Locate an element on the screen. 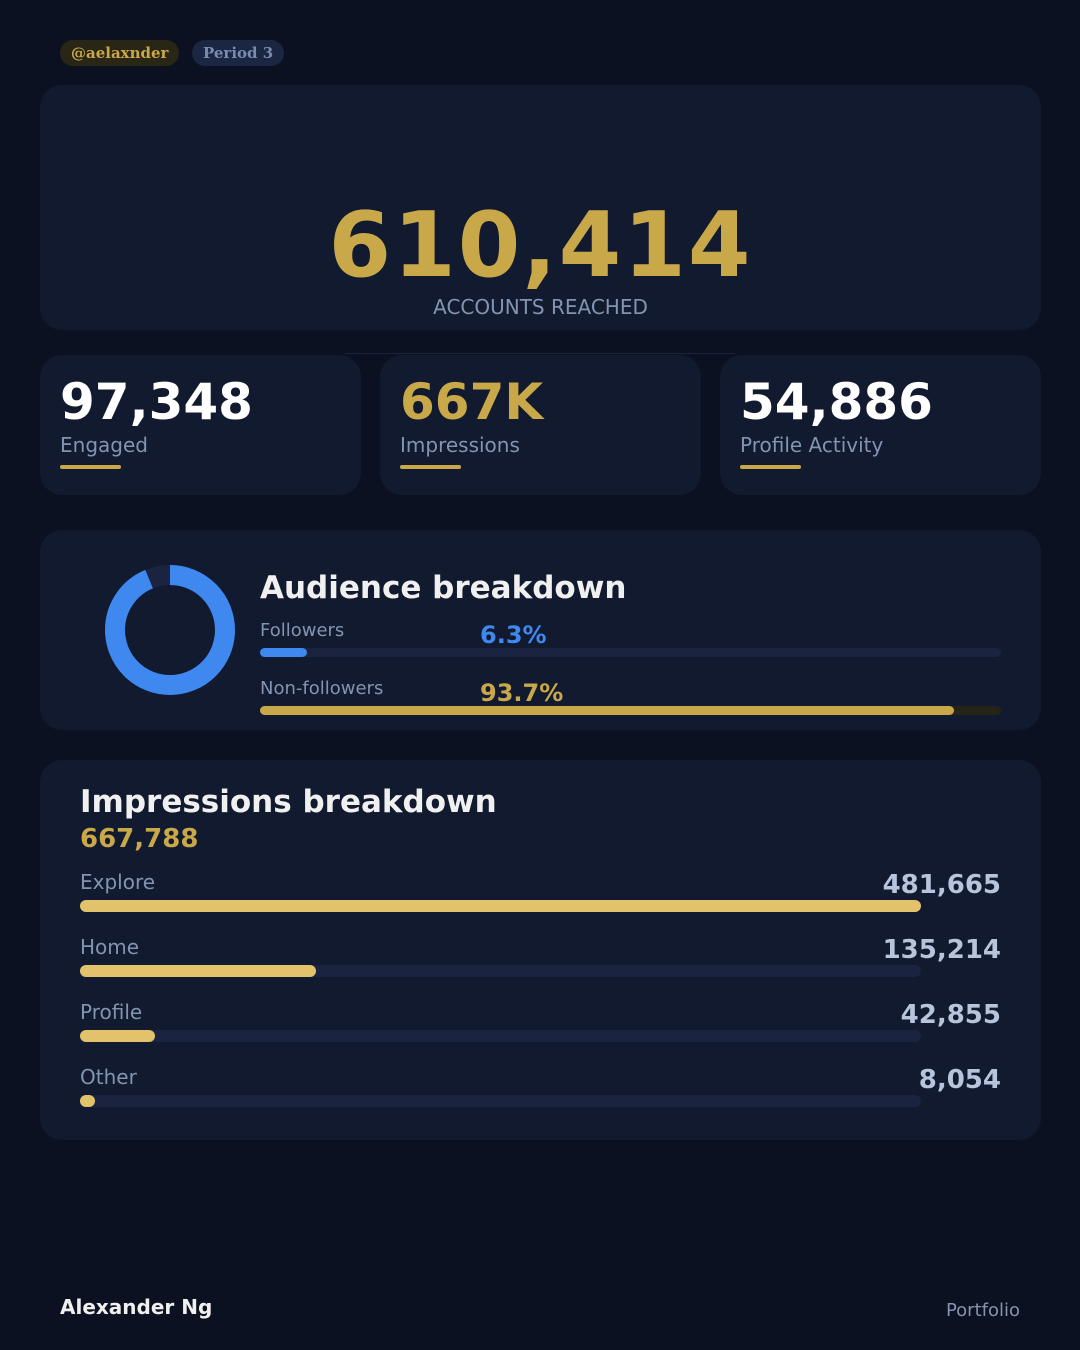  row-value: 481,665 is located at coordinates (941, 885).